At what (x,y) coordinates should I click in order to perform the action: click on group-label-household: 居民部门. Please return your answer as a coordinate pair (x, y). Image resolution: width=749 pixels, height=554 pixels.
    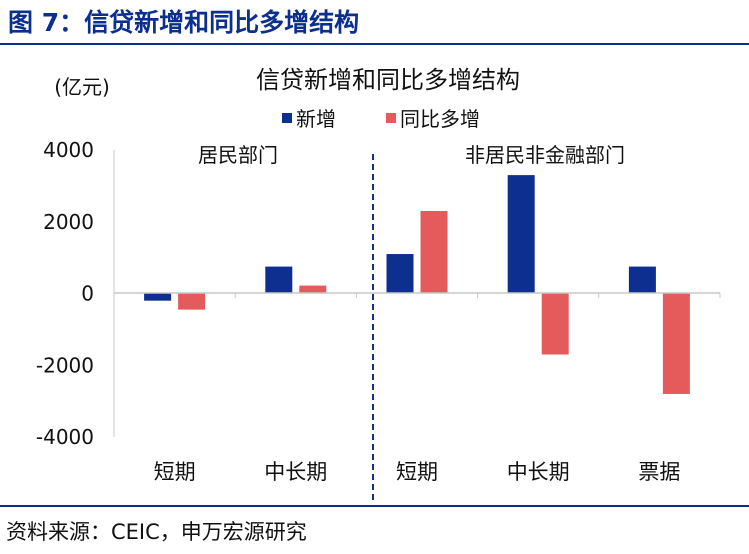
    Looking at the image, I should click on (238, 155).